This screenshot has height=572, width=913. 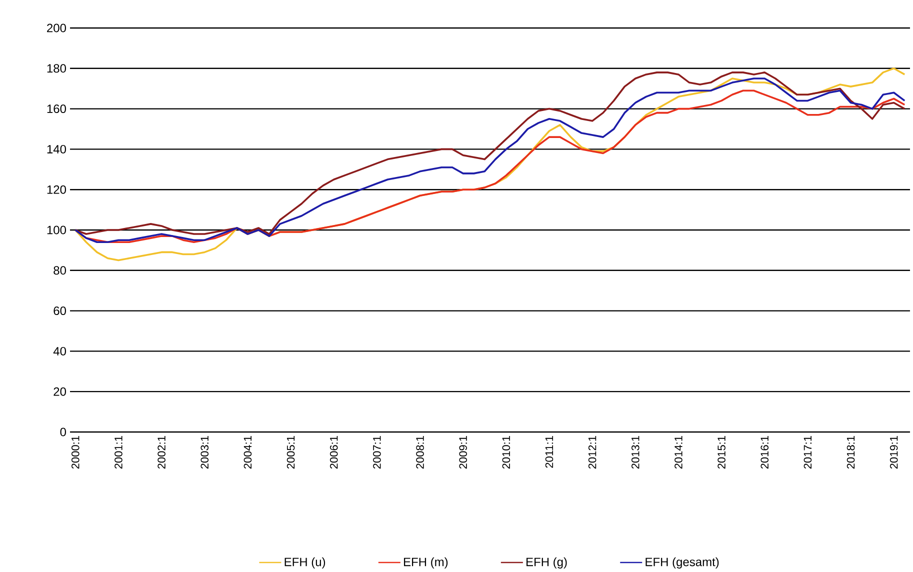 What do you see at coordinates (850, 452) in the screenshot?
I see `x-tick-label: 2018:1` at bounding box center [850, 452].